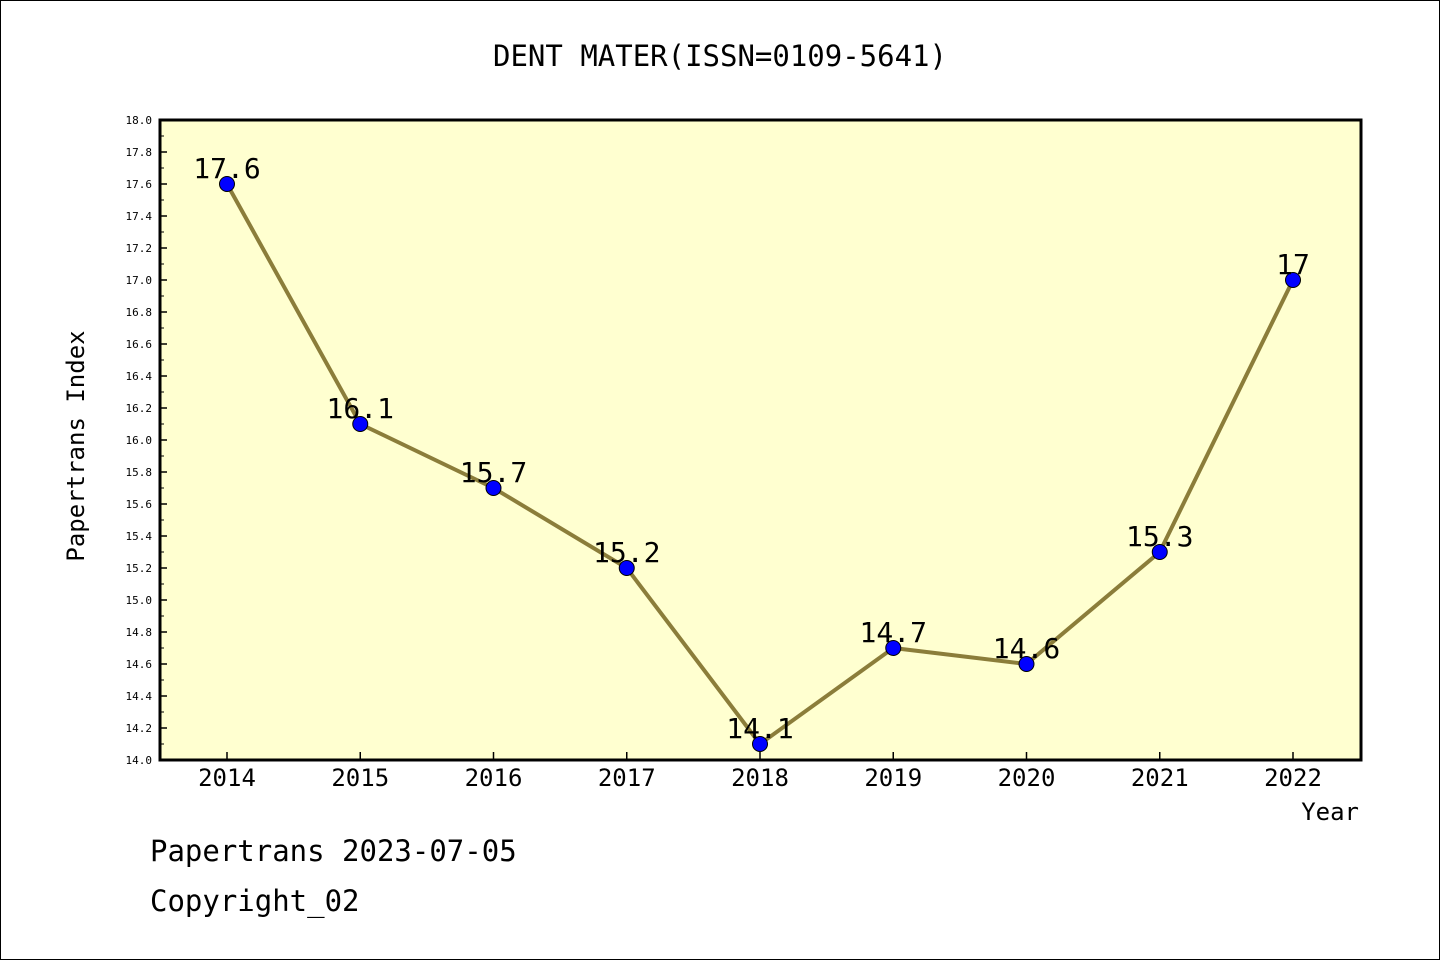 The image size is (1440, 960). I want to click on y-tick-label: 14.2, so click(139, 728).